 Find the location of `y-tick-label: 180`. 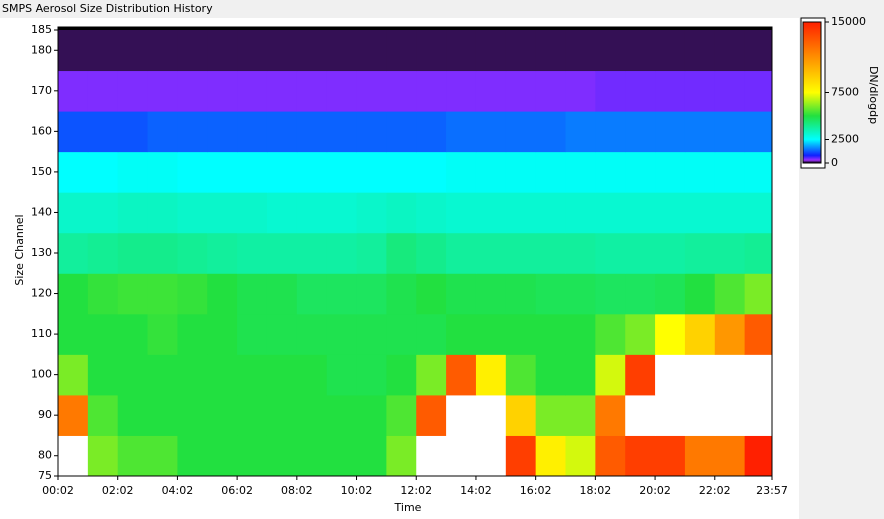

y-tick-label: 180 is located at coordinates (41, 49).